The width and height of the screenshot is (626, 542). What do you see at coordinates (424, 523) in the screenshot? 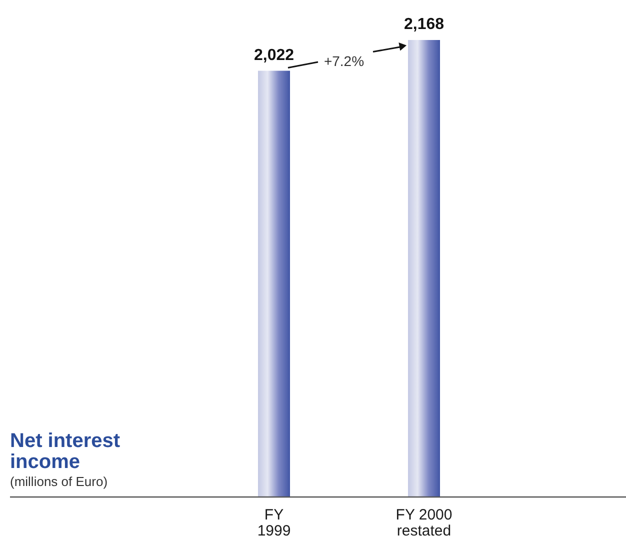
I see `x-tick-label: FY 2000 restated` at bounding box center [424, 523].